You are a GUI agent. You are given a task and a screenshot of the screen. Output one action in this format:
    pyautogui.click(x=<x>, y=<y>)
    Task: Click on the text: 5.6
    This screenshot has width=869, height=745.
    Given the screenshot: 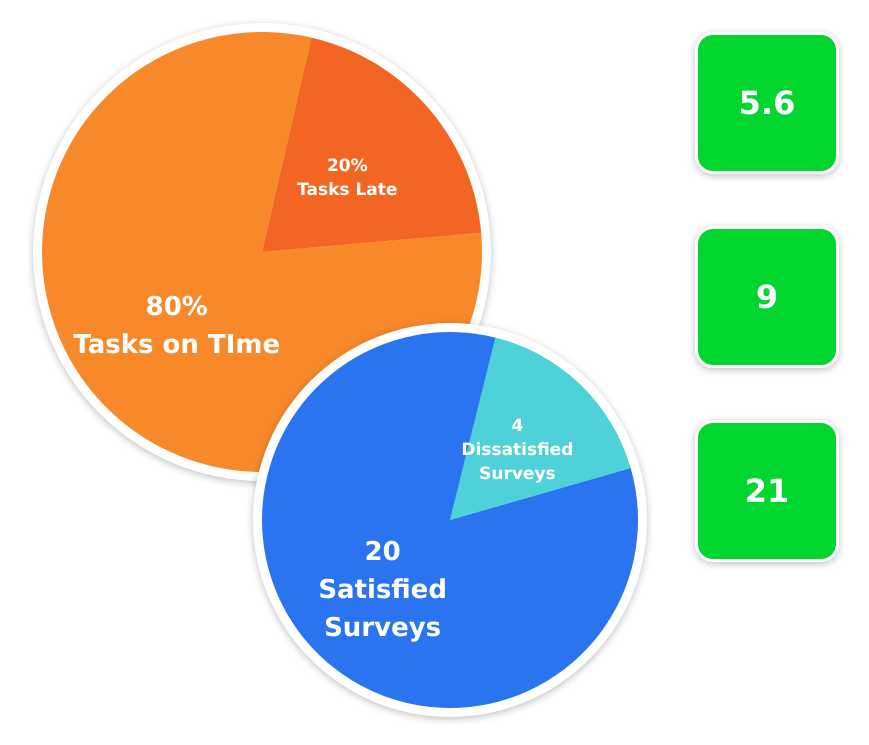 What is the action you would take?
    pyautogui.click(x=767, y=103)
    